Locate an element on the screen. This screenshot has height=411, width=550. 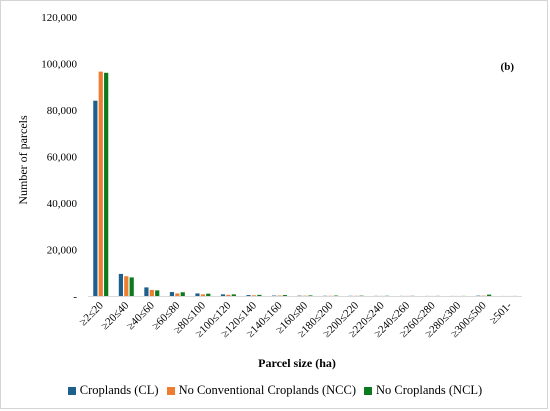
x-tick-label: ≥501- is located at coordinates (500, 312).